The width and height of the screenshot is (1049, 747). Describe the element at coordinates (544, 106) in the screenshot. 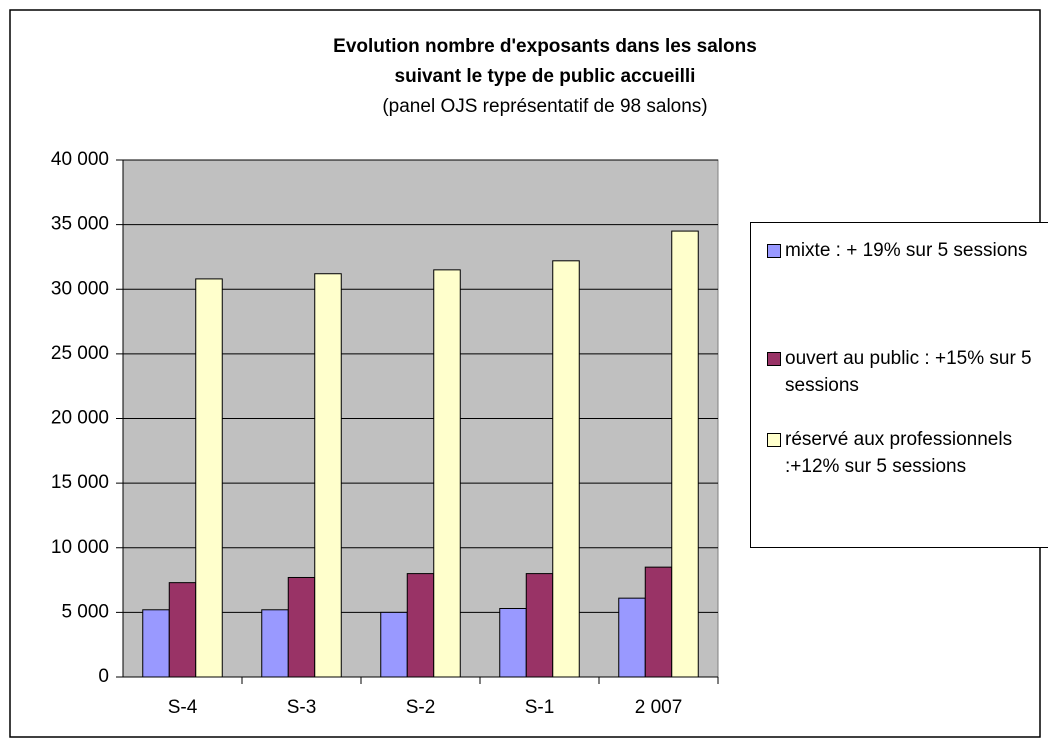

I see `chart-subtitle: (panel OJS représentatif de 98 salons)` at that location.